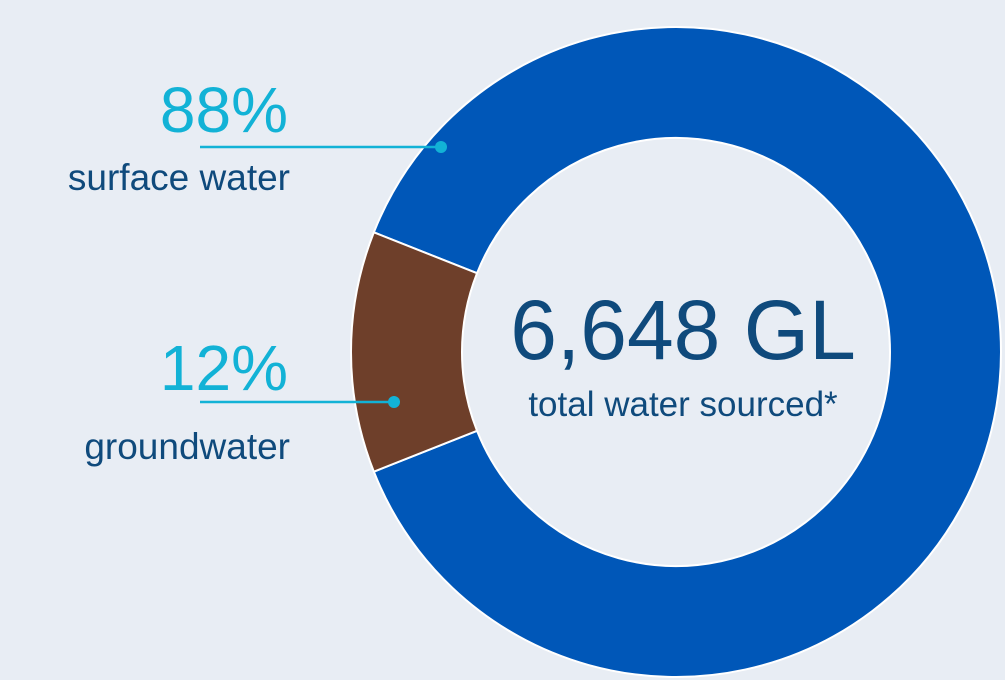 Image resolution: width=1005 pixels, height=680 pixels. I want to click on center-total-value: 6,648 GL, so click(683, 330).